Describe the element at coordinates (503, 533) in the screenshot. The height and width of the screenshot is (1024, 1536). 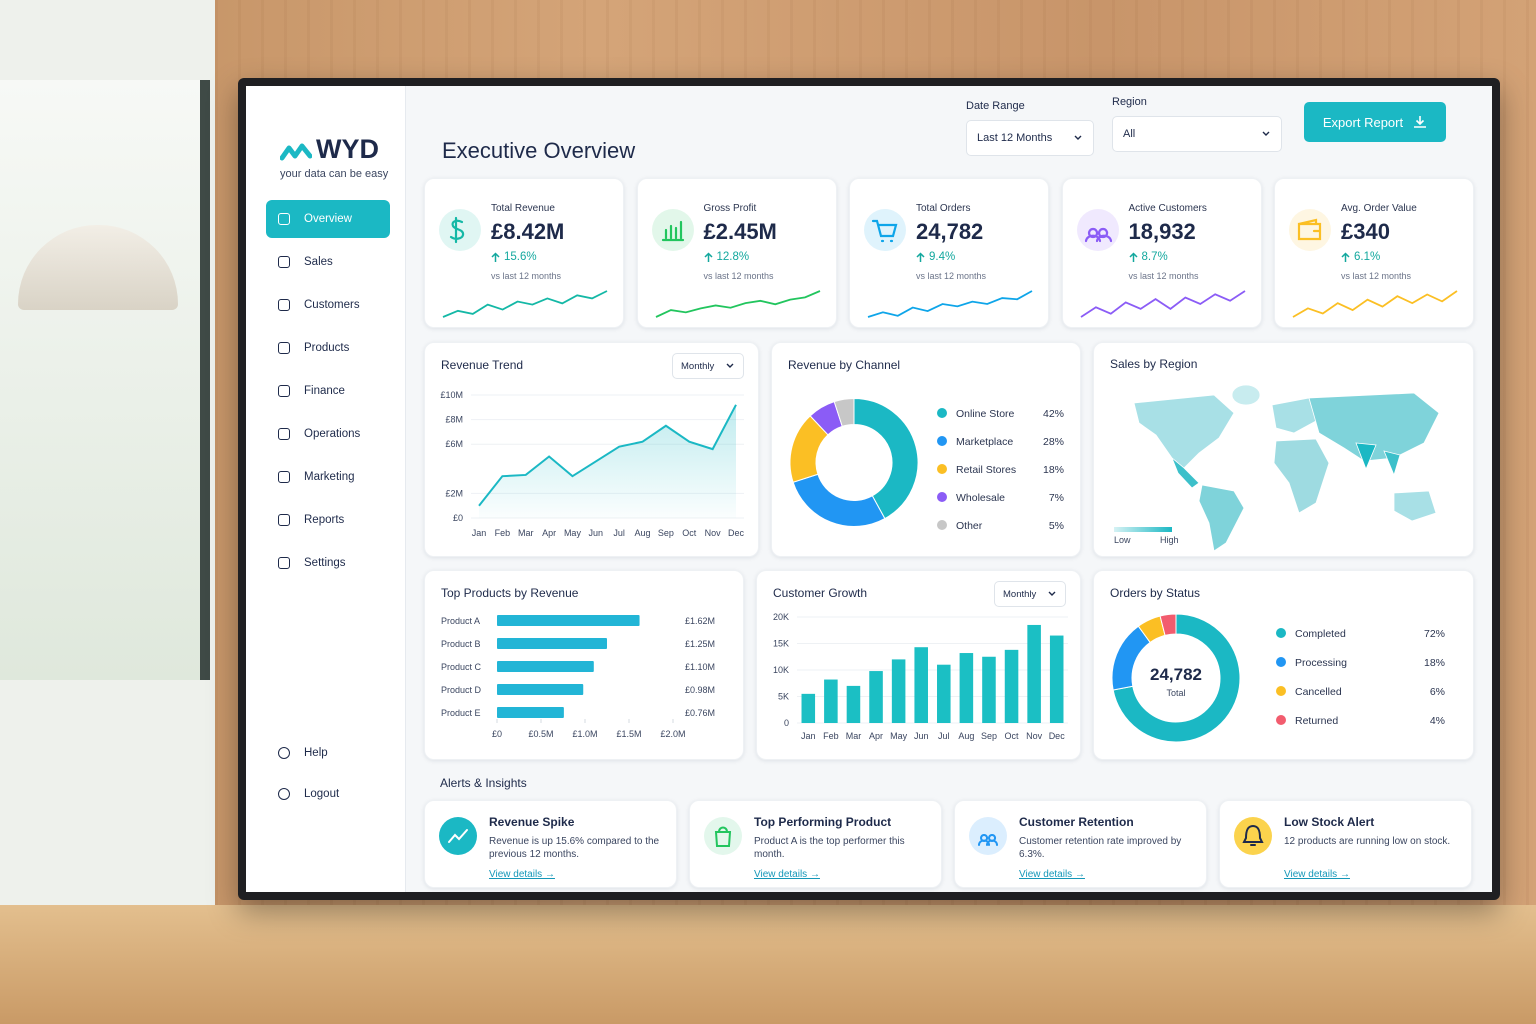
I see `x-tick-label: Feb` at that location.